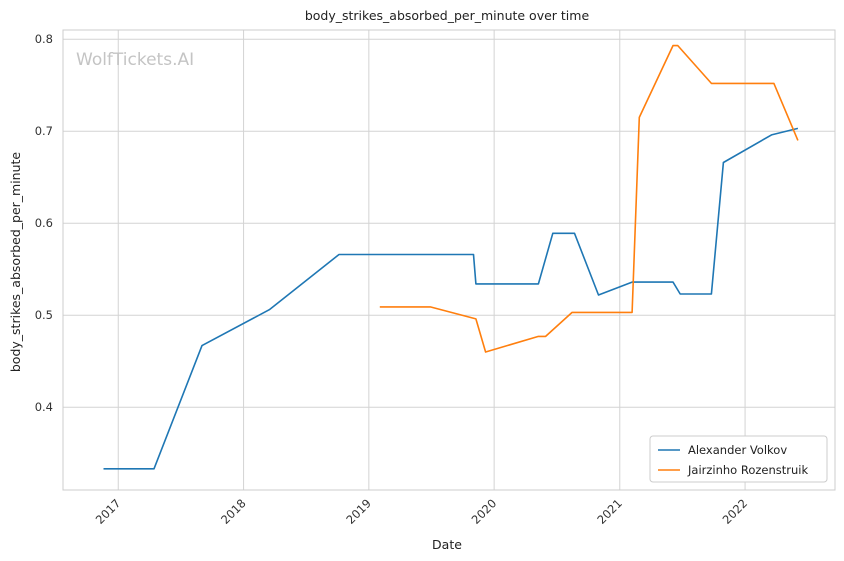 The width and height of the screenshot is (844, 561). Describe the element at coordinates (733, 460) in the screenshot. I see `legend-items: Alexander Volkov Jairzinho Rozenstruik` at that location.